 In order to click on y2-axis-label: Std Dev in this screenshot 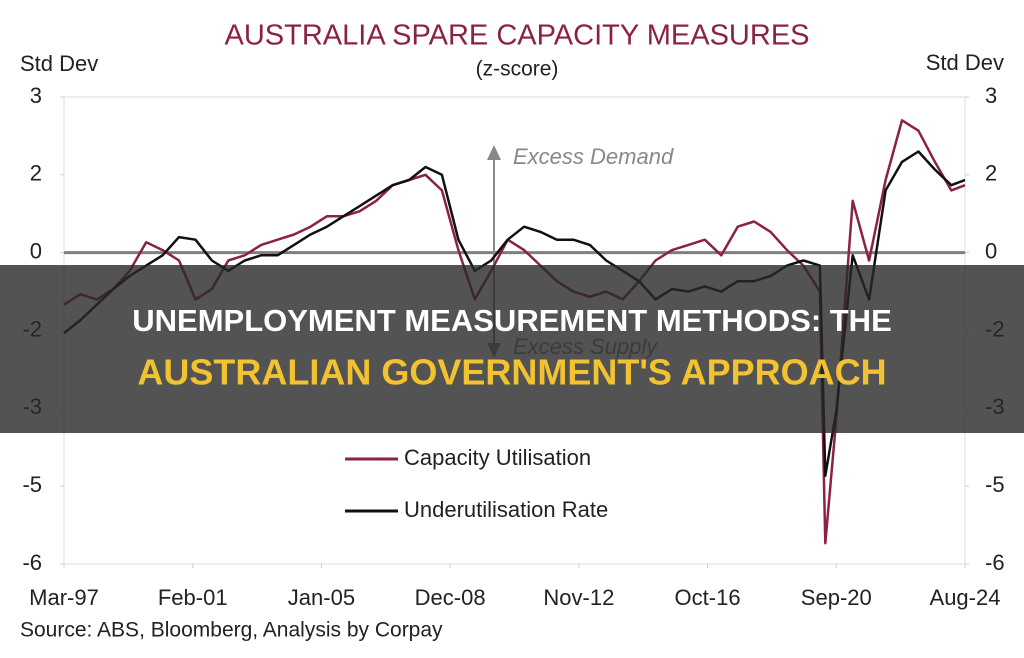, I will do `click(965, 62)`.